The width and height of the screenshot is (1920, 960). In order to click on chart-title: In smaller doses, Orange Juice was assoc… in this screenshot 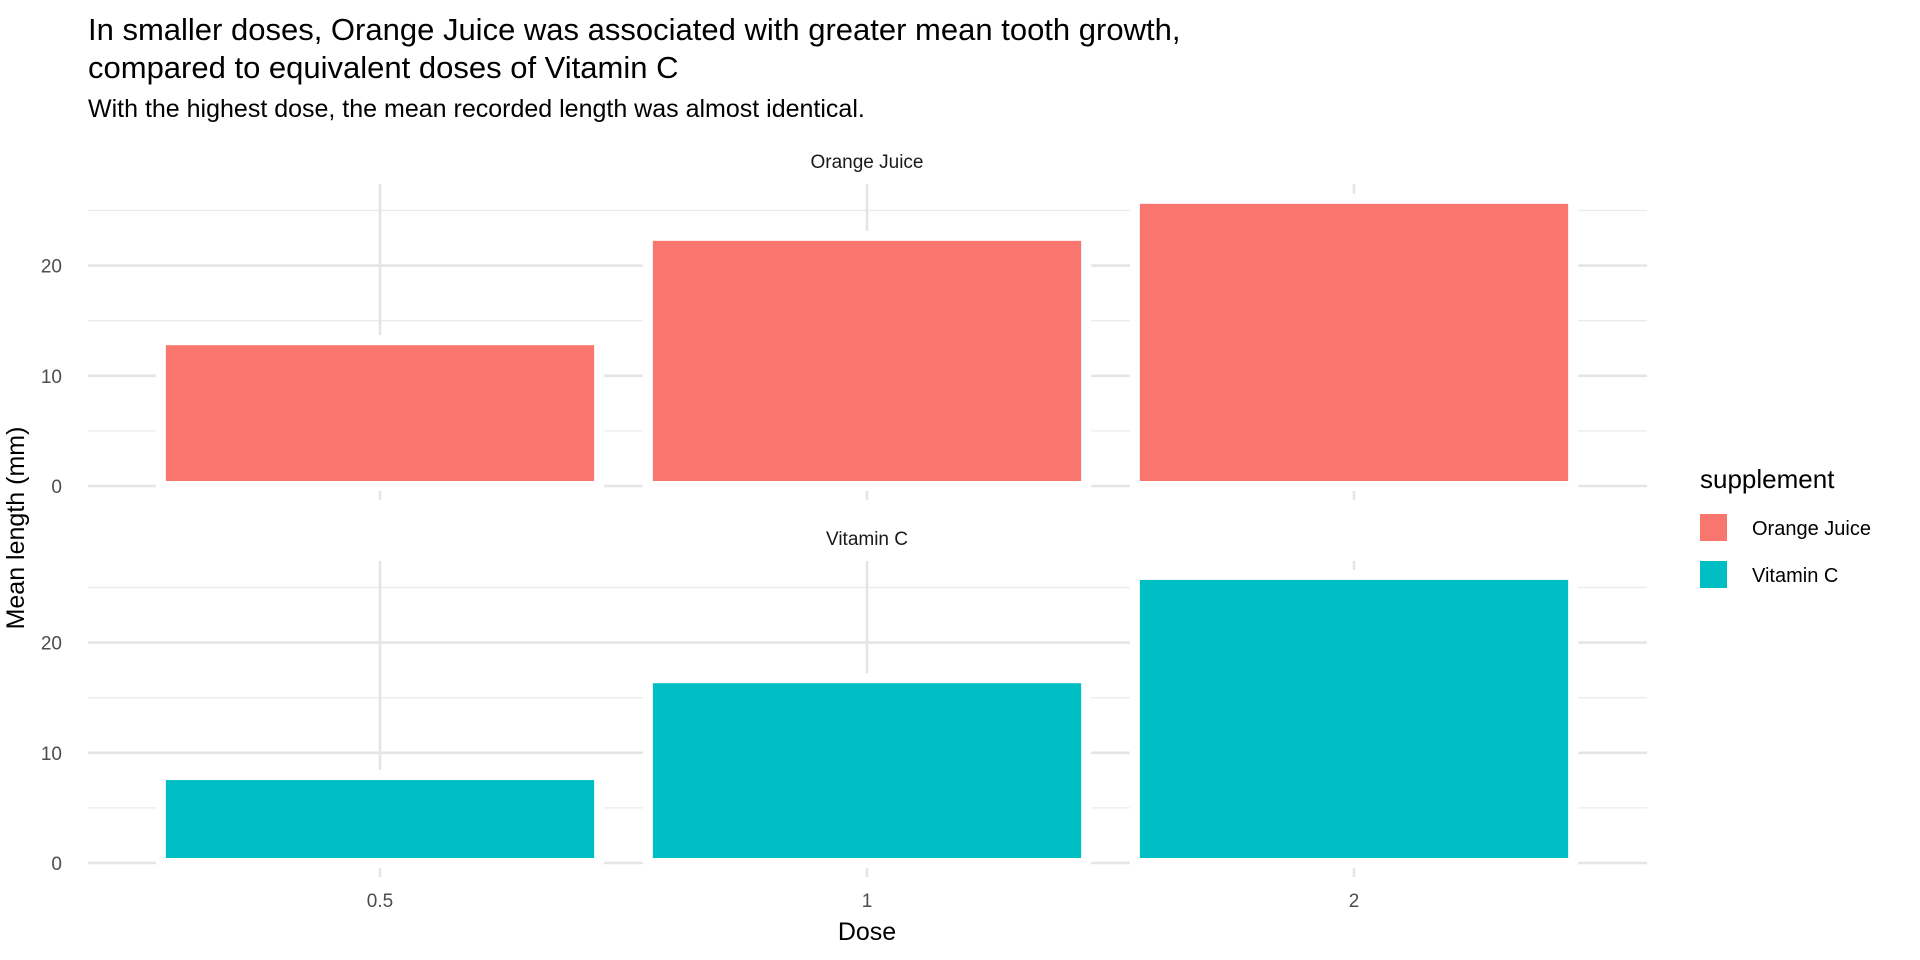, I will do `click(634, 29)`.